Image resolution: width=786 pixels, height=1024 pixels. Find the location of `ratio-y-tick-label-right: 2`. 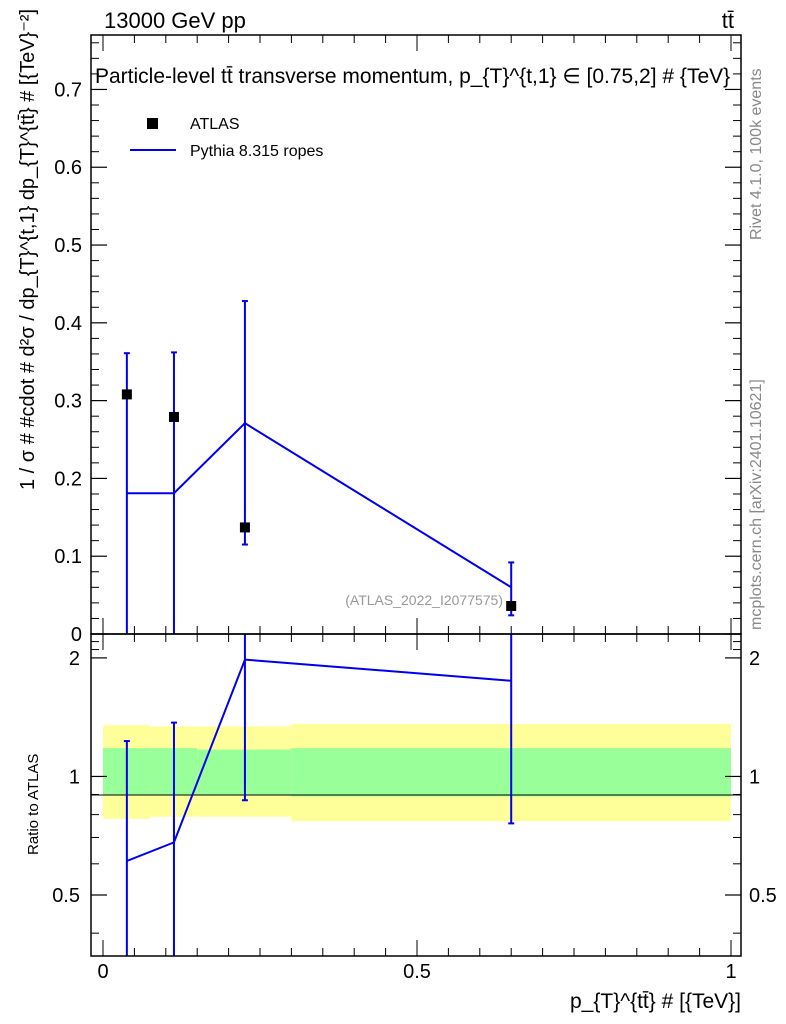

ratio-y-tick-label-right: 2 is located at coordinates (754, 659).